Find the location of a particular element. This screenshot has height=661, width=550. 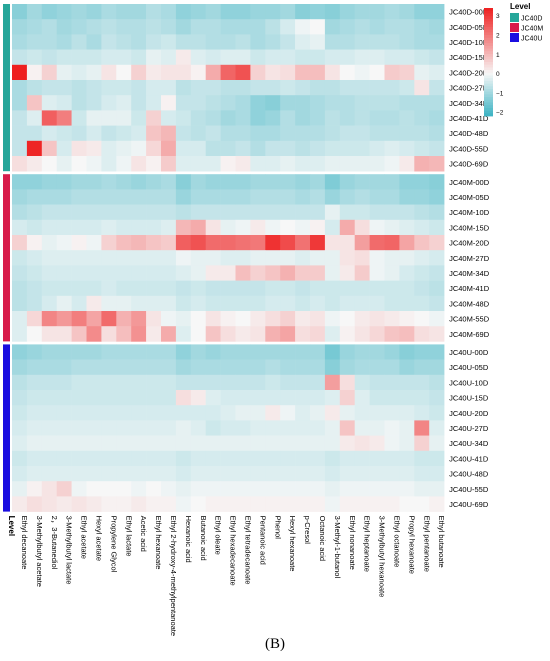

column-label: Ethyl lactate is located at coordinates (128, 536).